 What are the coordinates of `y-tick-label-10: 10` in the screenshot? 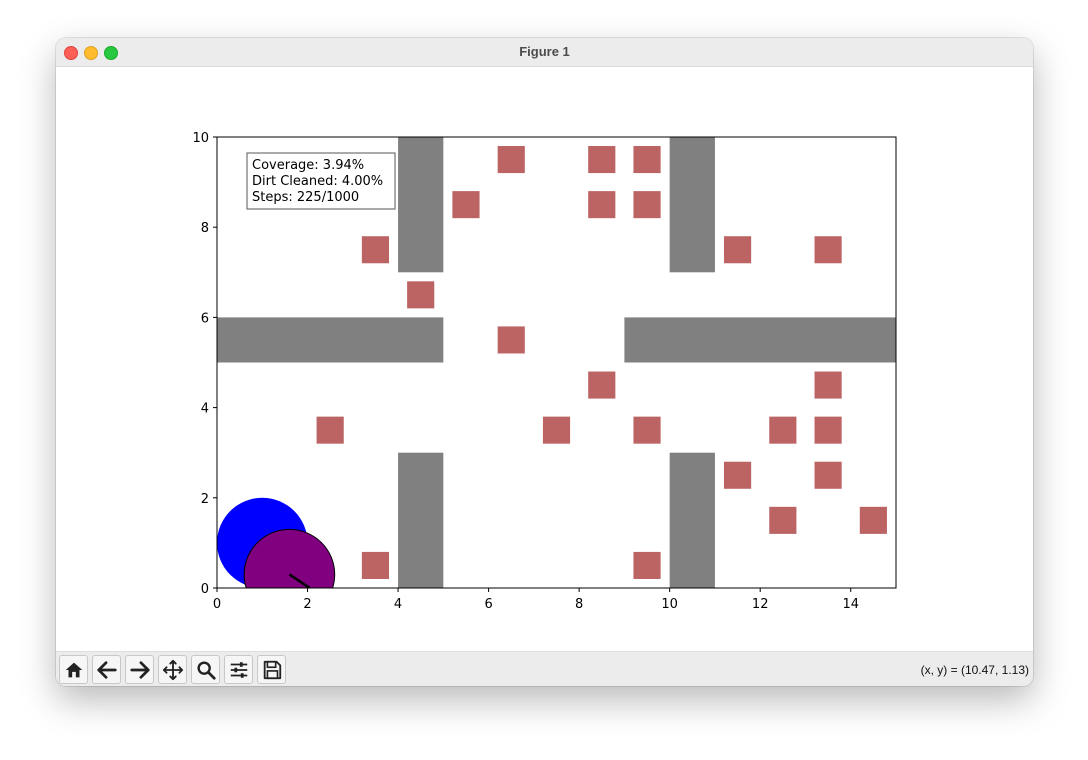 It's located at (200, 138).